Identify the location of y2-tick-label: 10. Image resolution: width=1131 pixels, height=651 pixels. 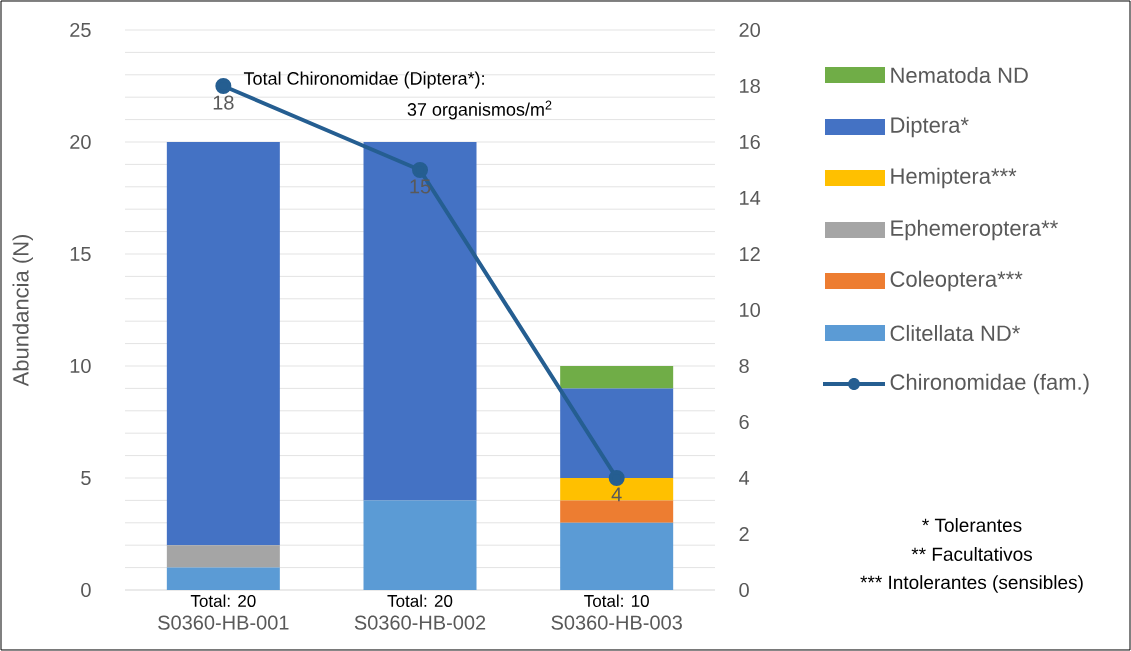
(750, 310).